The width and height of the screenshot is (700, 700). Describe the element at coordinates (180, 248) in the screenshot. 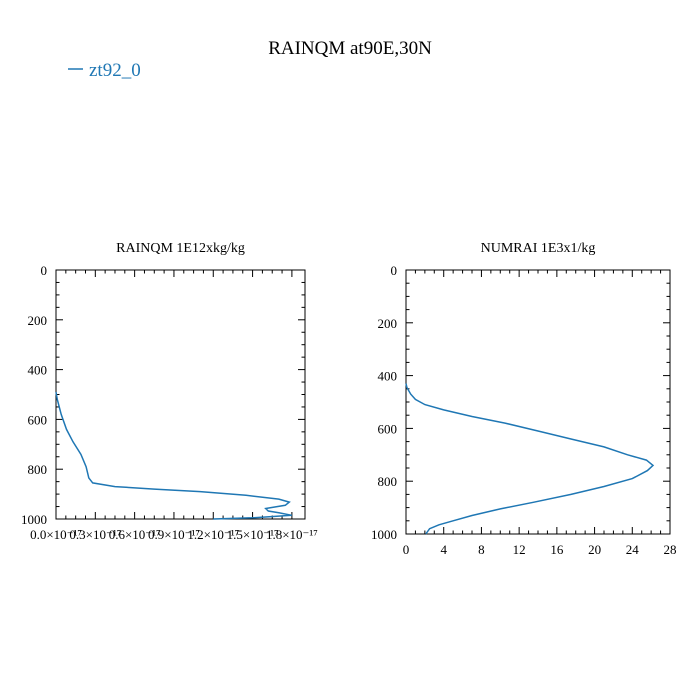

I see `rainqm-title: RAINQM 1E12xkg/kg` at that location.